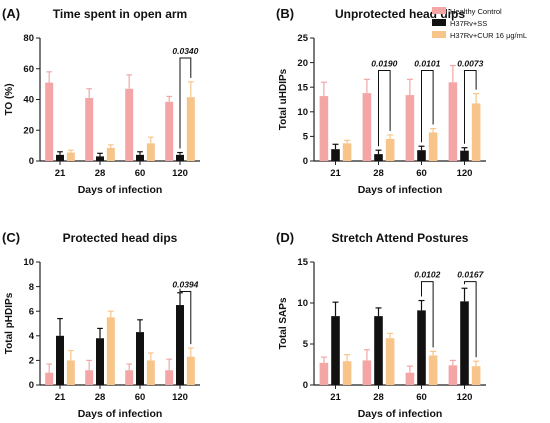 This screenshot has width=550, height=423. What do you see at coordinates (28, 100) in the screenshot?
I see `y-tick-label: 40` at bounding box center [28, 100].